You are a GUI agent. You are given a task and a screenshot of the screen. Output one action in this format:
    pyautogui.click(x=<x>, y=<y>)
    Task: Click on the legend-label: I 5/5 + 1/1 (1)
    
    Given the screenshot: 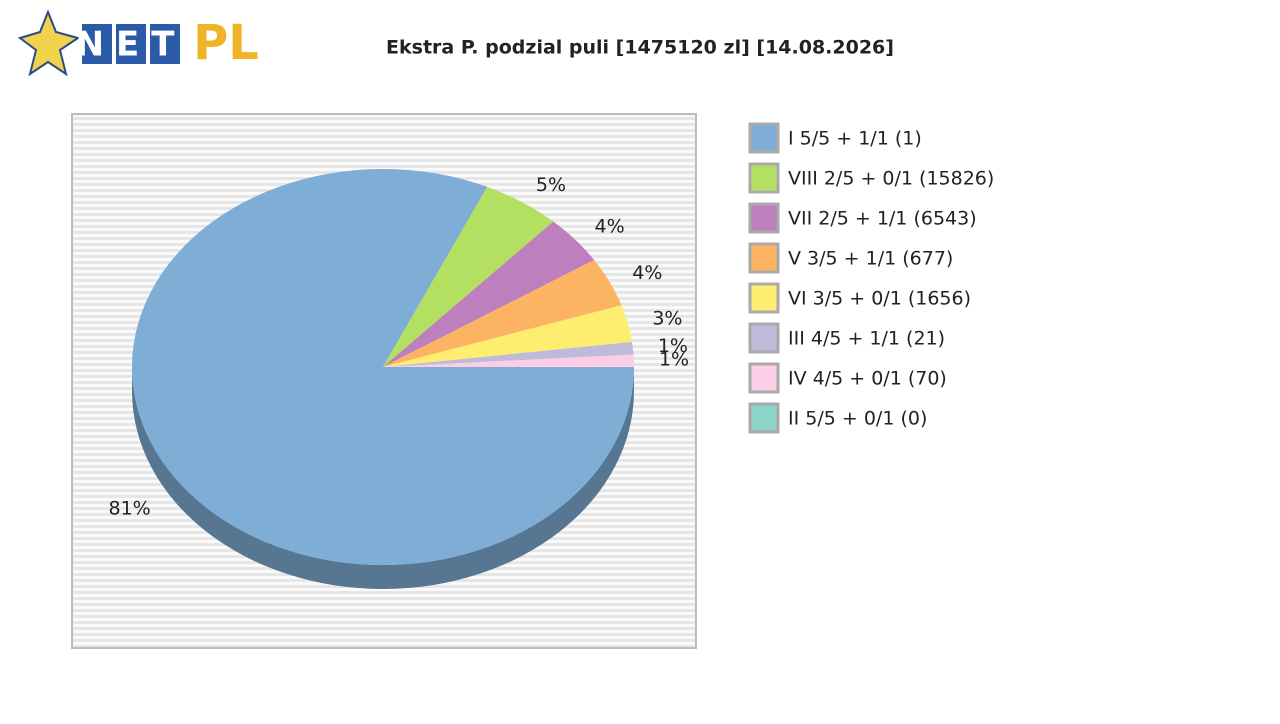 What is the action you would take?
    pyautogui.click(x=855, y=139)
    